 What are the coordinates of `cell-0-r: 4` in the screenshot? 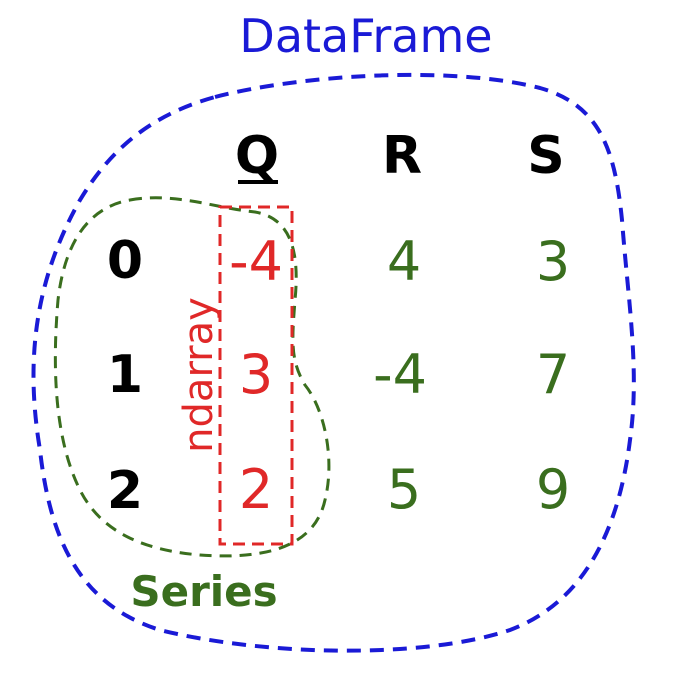 It's located at (404, 261).